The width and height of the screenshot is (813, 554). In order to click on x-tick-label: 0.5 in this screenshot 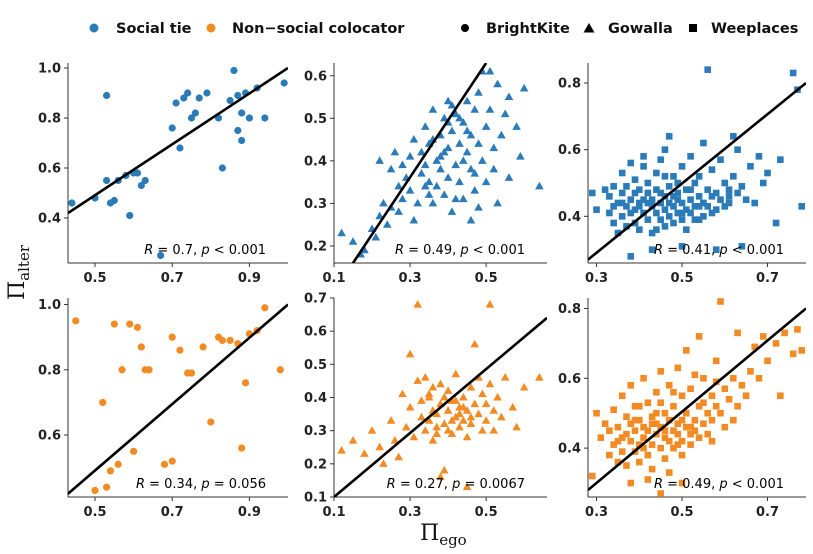, I will do `click(95, 512)`.